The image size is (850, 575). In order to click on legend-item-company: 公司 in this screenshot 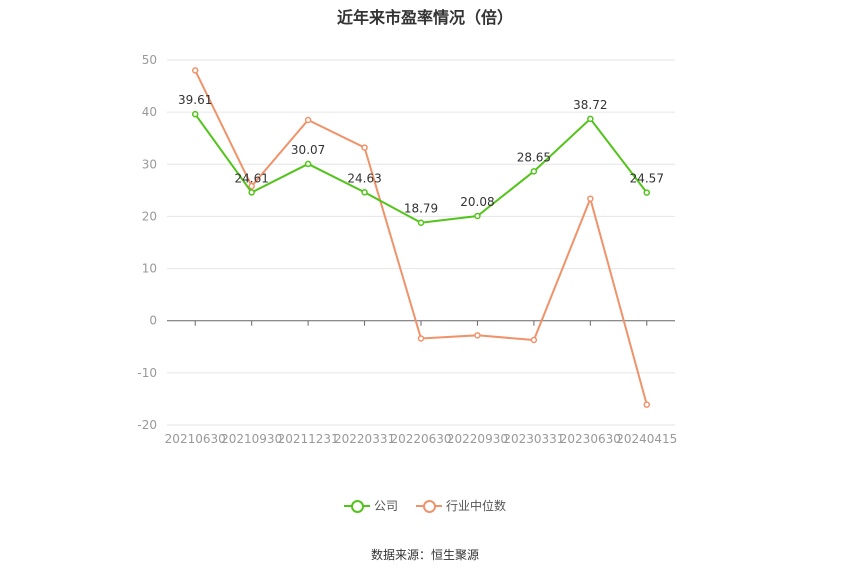, I will do `click(370, 505)`.